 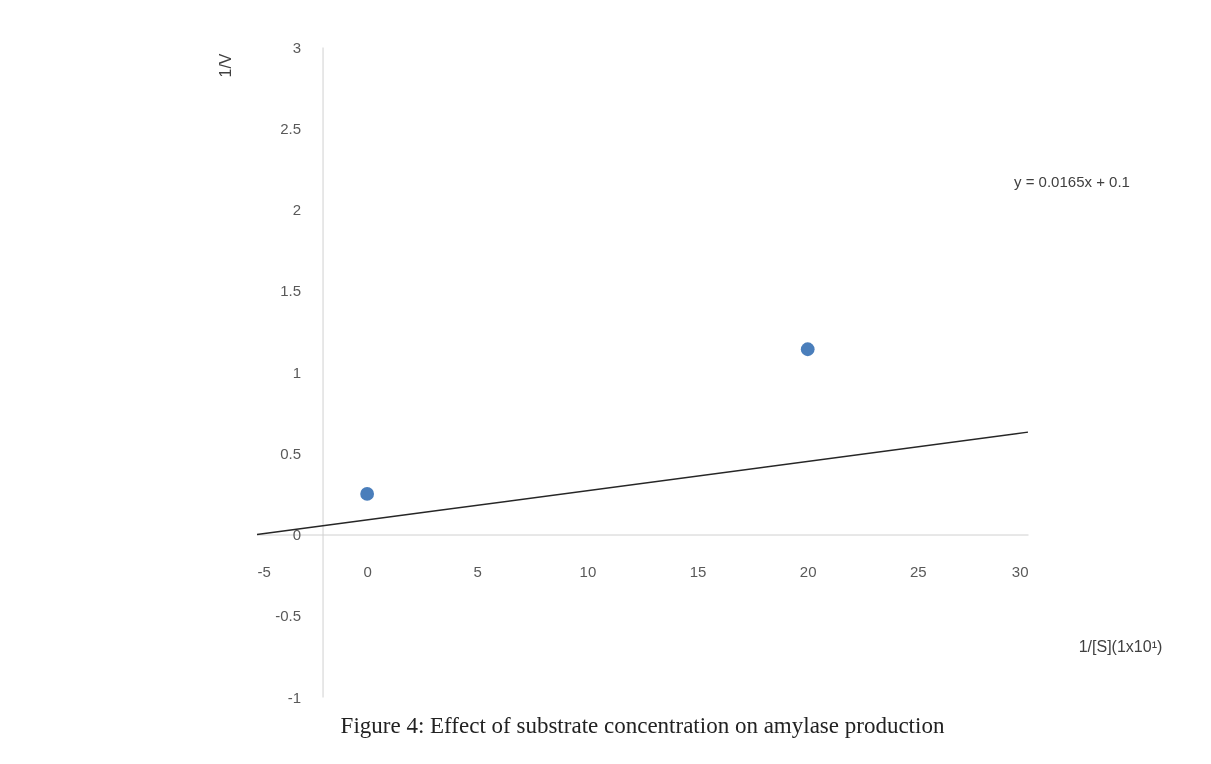 I want to click on x-tick-label: -5, so click(x=264, y=571).